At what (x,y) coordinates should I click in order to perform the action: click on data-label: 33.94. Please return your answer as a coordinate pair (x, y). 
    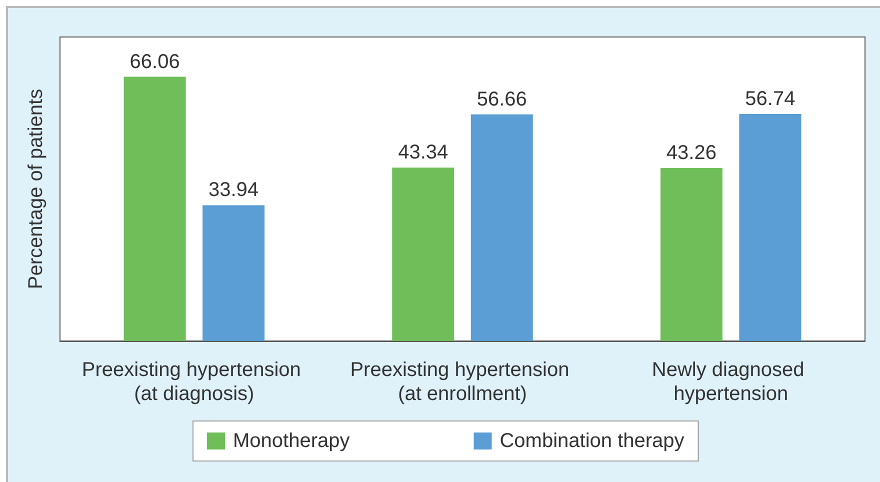
    Looking at the image, I should click on (233, 190).